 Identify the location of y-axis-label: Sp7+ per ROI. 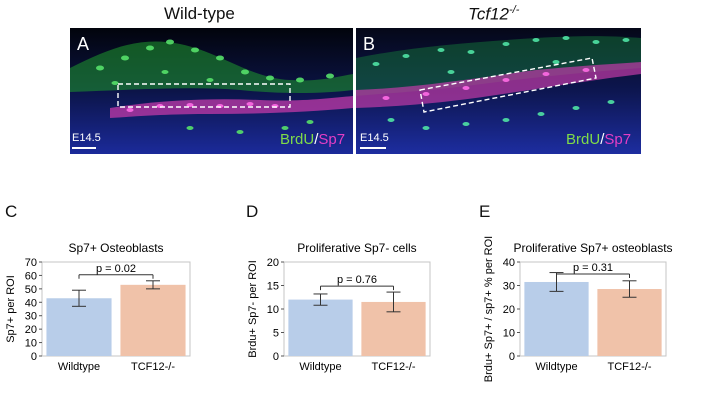
(11, 309).